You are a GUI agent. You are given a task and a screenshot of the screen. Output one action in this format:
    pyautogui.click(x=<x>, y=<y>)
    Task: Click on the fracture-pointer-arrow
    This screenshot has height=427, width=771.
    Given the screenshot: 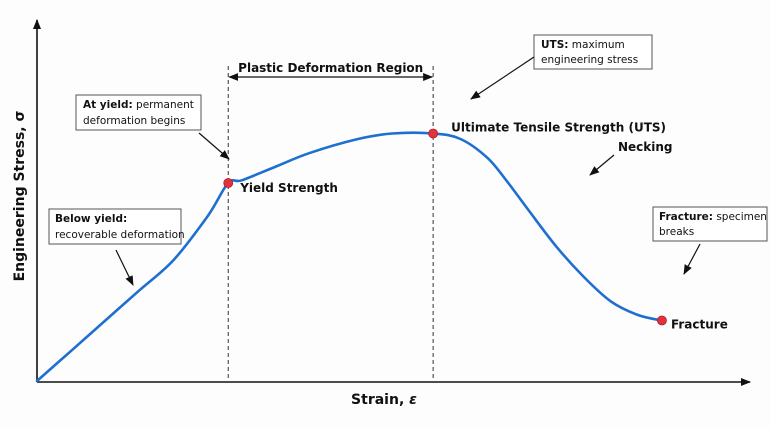 What is the action you would take?
    pyautogui.click(x=692, y=259)
    